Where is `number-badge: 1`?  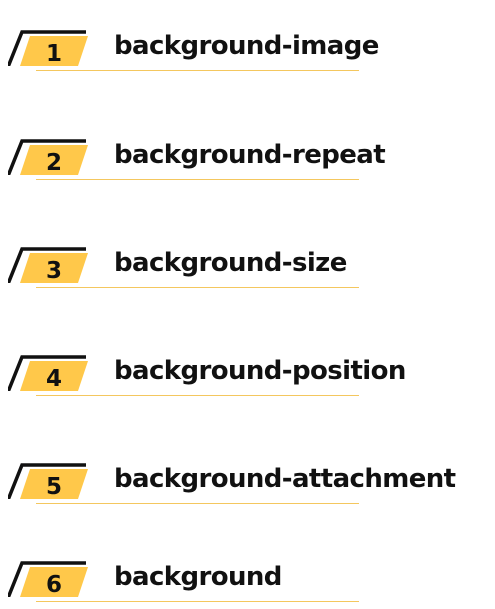
number-badge: 1 is located at coordinates (48, 48).